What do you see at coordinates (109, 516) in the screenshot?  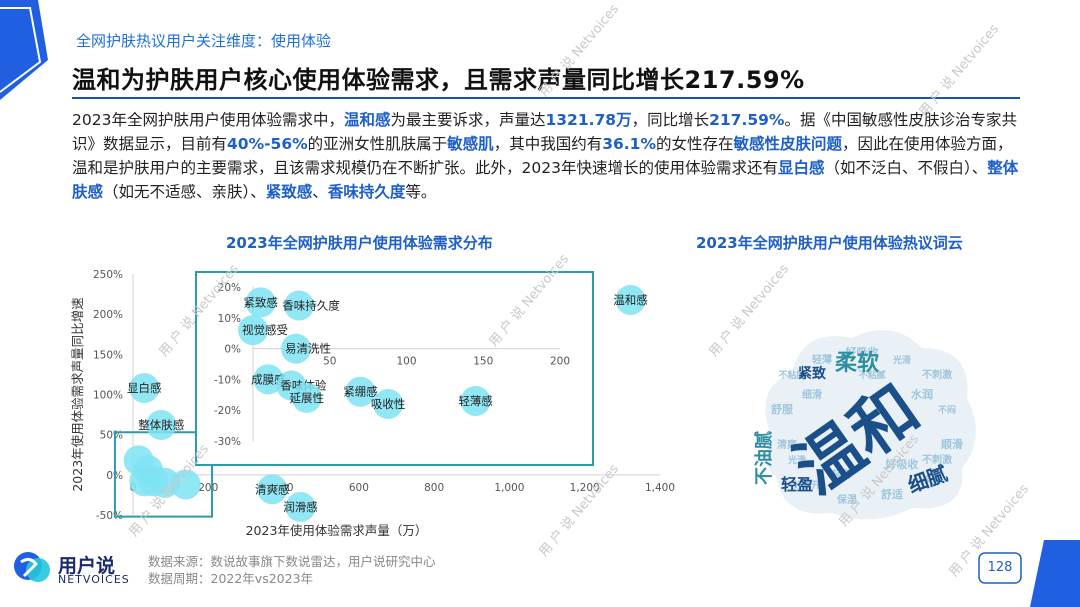 I see `y-tick-label: -50%` at bounding box center [109, 516].